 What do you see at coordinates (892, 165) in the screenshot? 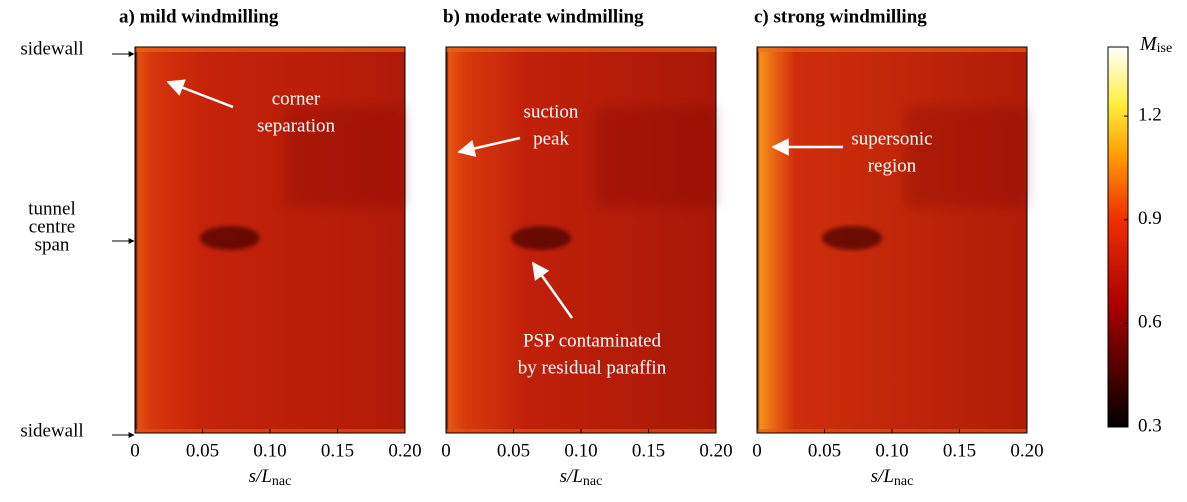
I see `annotation: region` at bounding box center [892, 165].